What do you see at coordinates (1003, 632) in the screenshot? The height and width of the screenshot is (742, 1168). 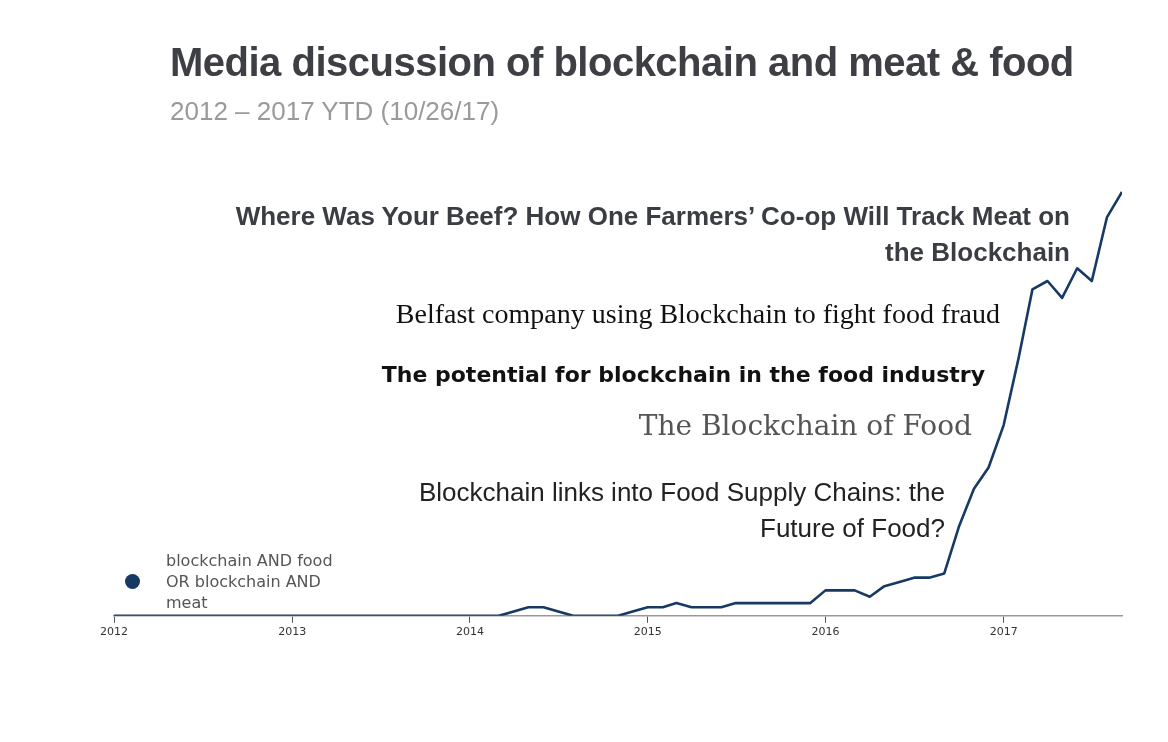 I see `x-tick-label: 2017` at bounding box center [1003, 632].